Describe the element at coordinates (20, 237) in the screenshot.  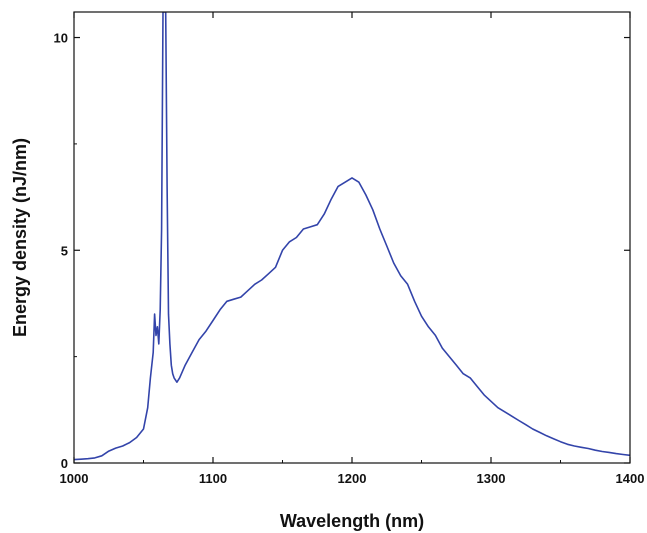
I see `y-axis-label: Energy density (nJ/nm)` at that location.